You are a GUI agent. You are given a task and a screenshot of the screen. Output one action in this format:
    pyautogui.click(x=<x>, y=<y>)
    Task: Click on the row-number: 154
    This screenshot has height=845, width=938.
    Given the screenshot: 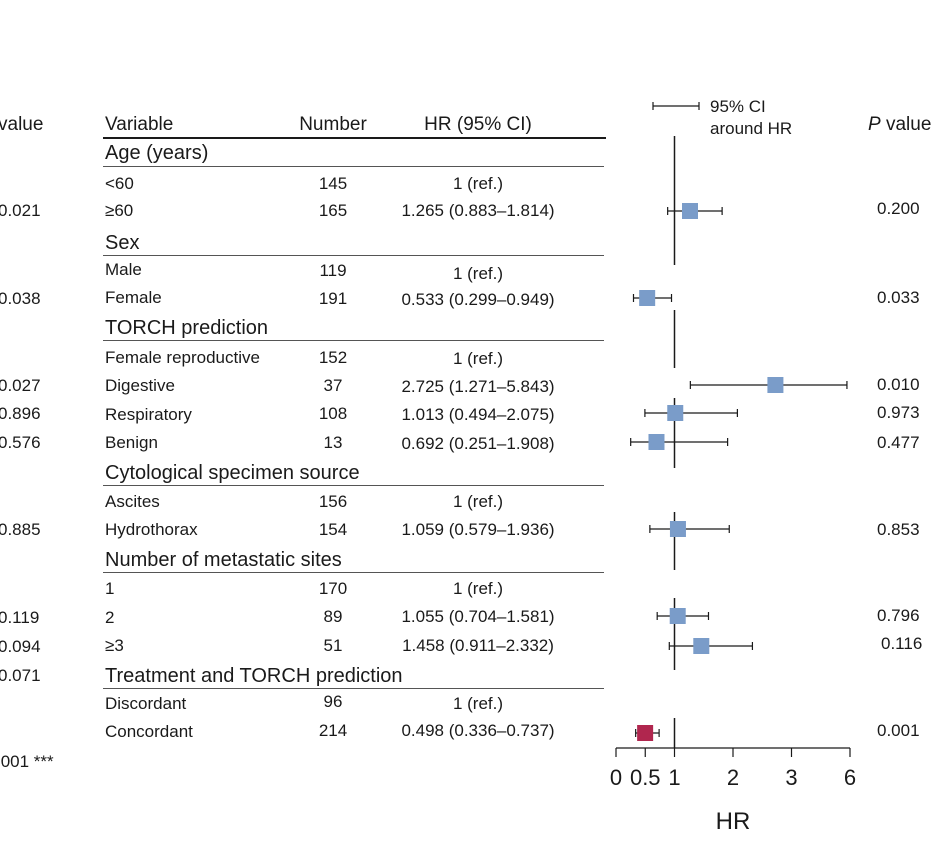 What is the action you would take?
    pyautogui.click(x=333, y=529)
    